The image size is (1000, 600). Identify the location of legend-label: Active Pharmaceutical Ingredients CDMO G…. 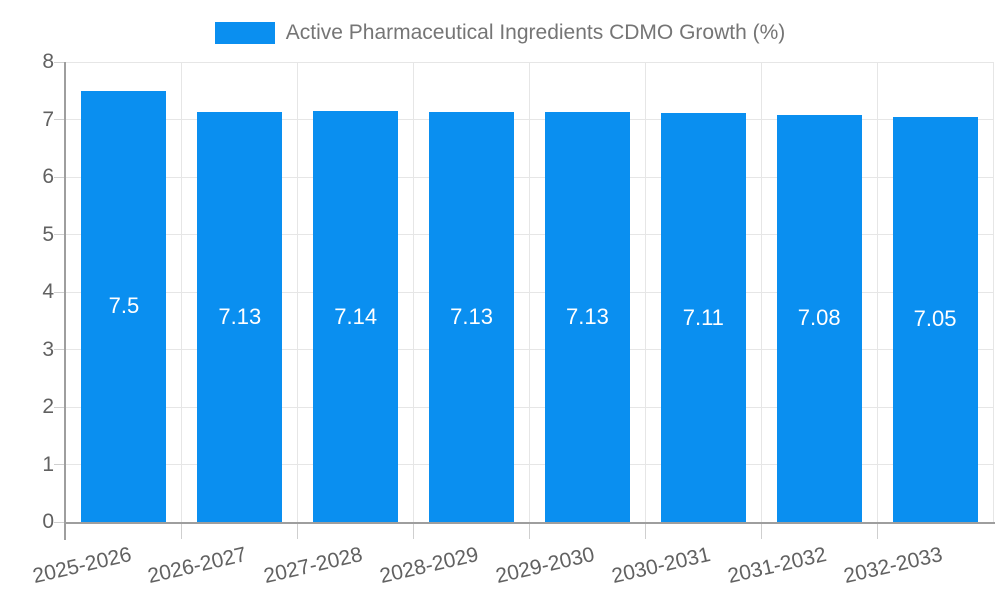
(535, 32).